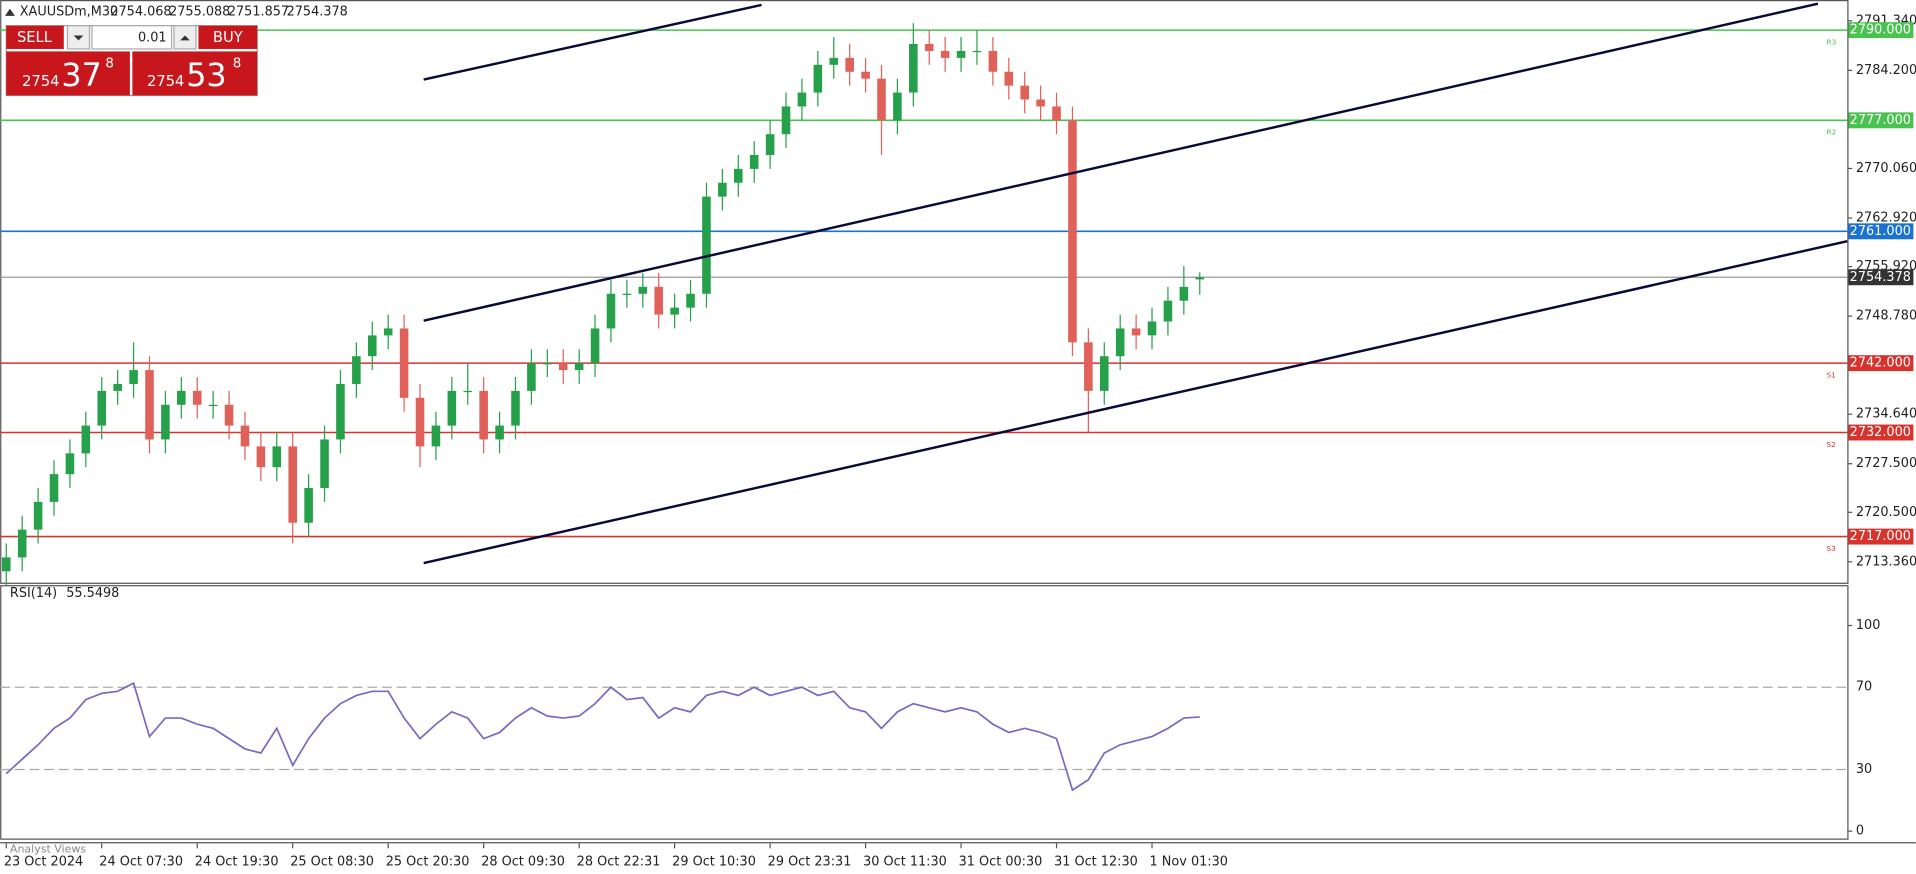 The image size is (1916, 874). I want to click on level-name: S3, so click(1831, 548).